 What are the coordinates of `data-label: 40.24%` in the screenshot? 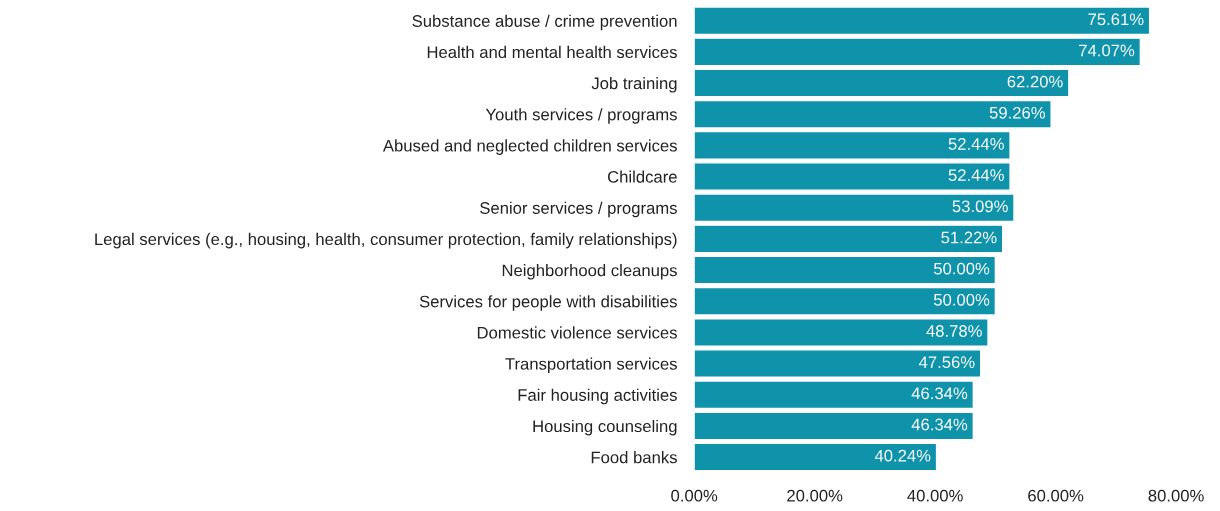 It's located at (902, 455).